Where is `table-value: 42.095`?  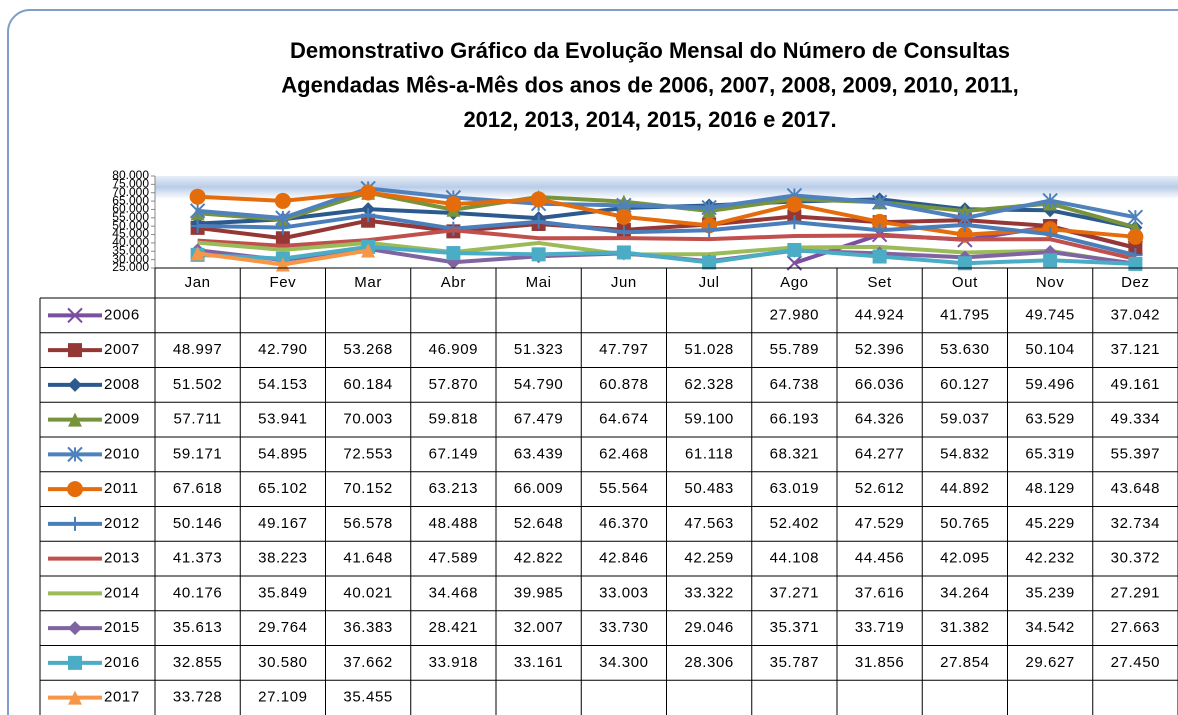 table-value: 42.095 is located at coordinates (964, 558).